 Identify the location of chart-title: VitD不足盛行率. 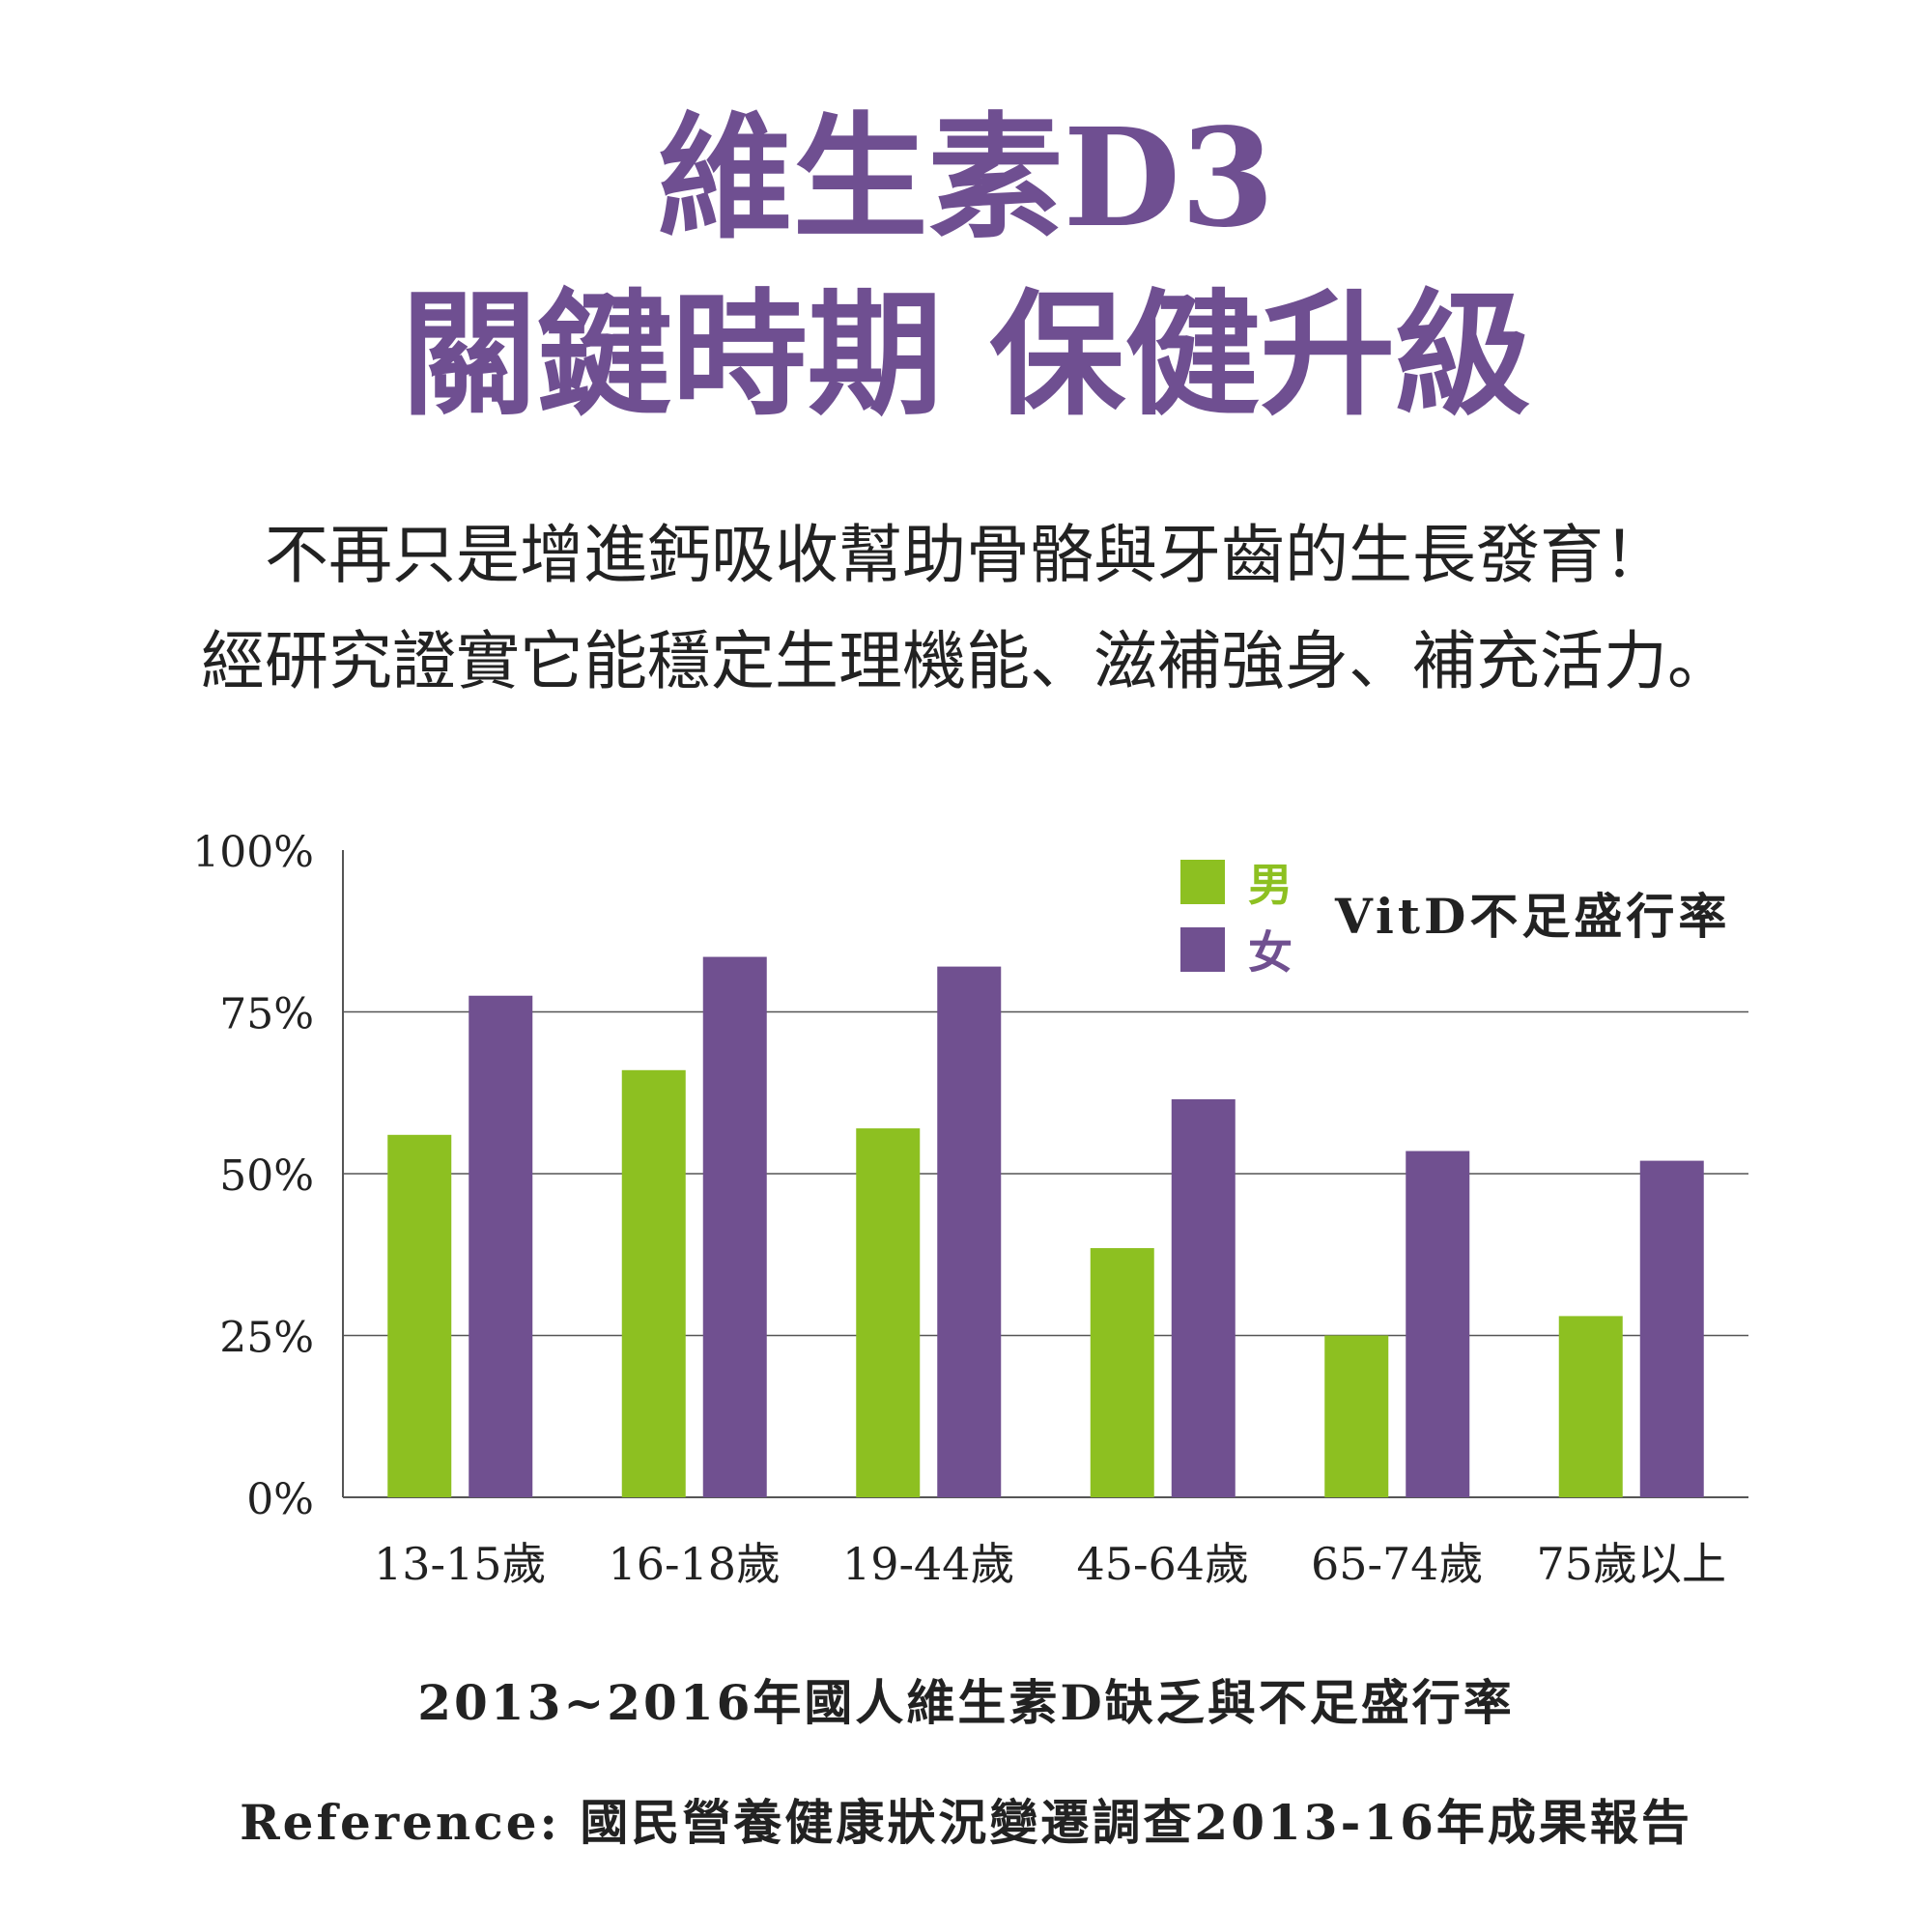
(1532, 916).